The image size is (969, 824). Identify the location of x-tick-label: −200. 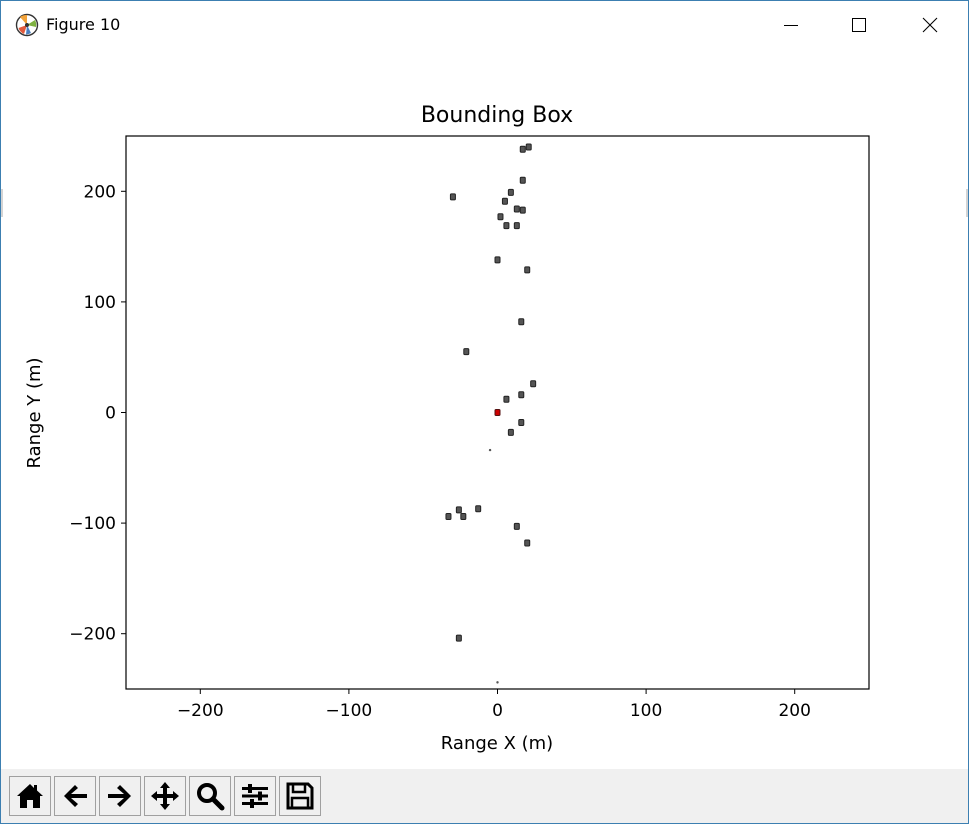
(200, 711).